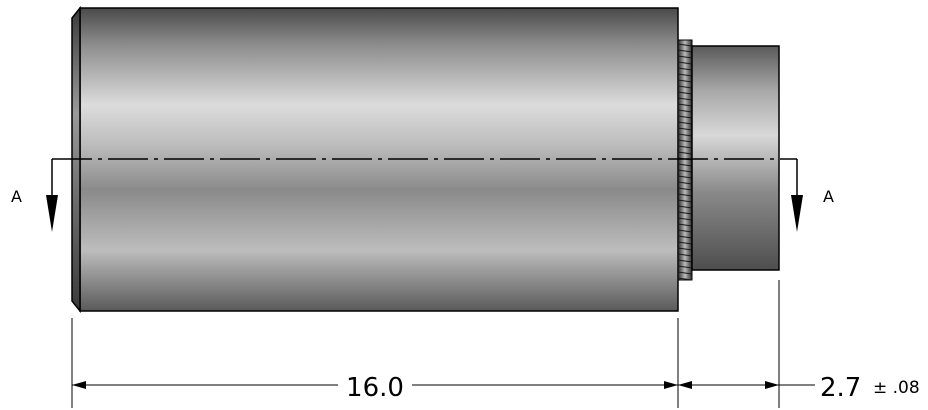 Image resolution: width=928 pixels, height=410 pixels. I want to click on stepped-stub, so click(735, 158).